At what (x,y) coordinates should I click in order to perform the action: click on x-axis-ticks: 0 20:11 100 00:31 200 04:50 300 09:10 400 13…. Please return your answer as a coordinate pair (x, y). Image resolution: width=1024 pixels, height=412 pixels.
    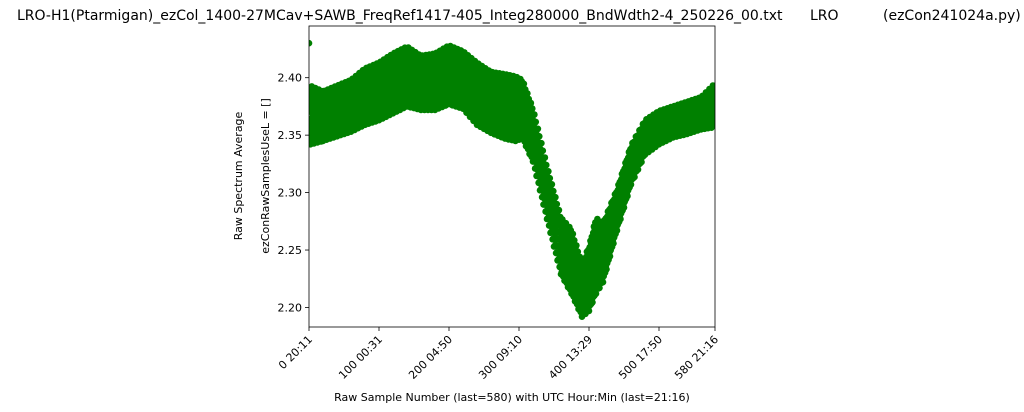
    Looking at the image, I should click on (498, 354).